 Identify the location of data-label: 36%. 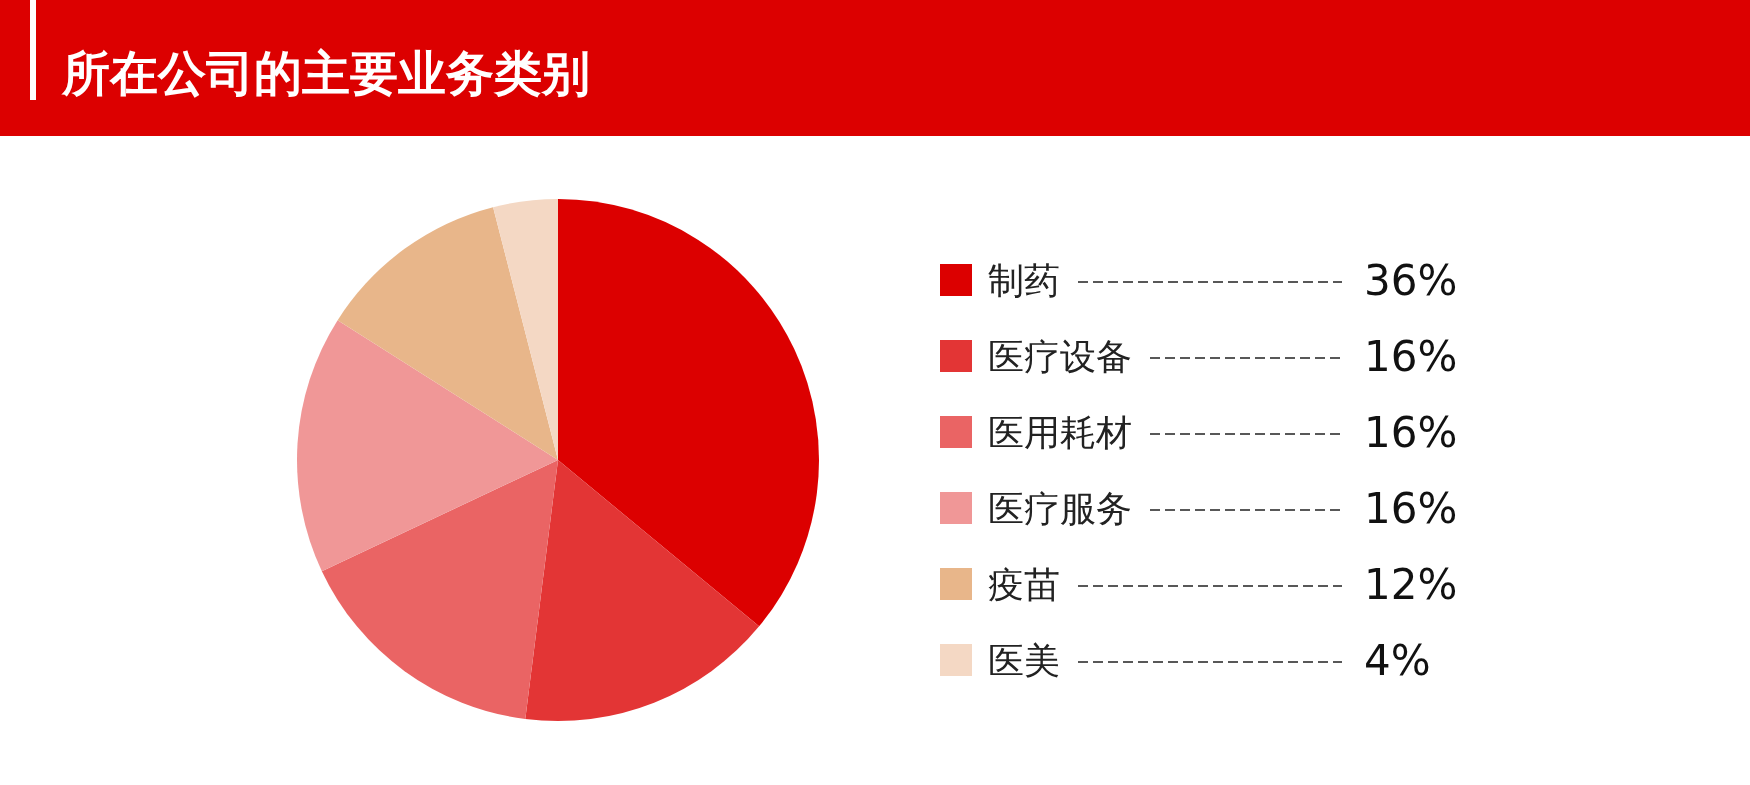
(1411, 280).